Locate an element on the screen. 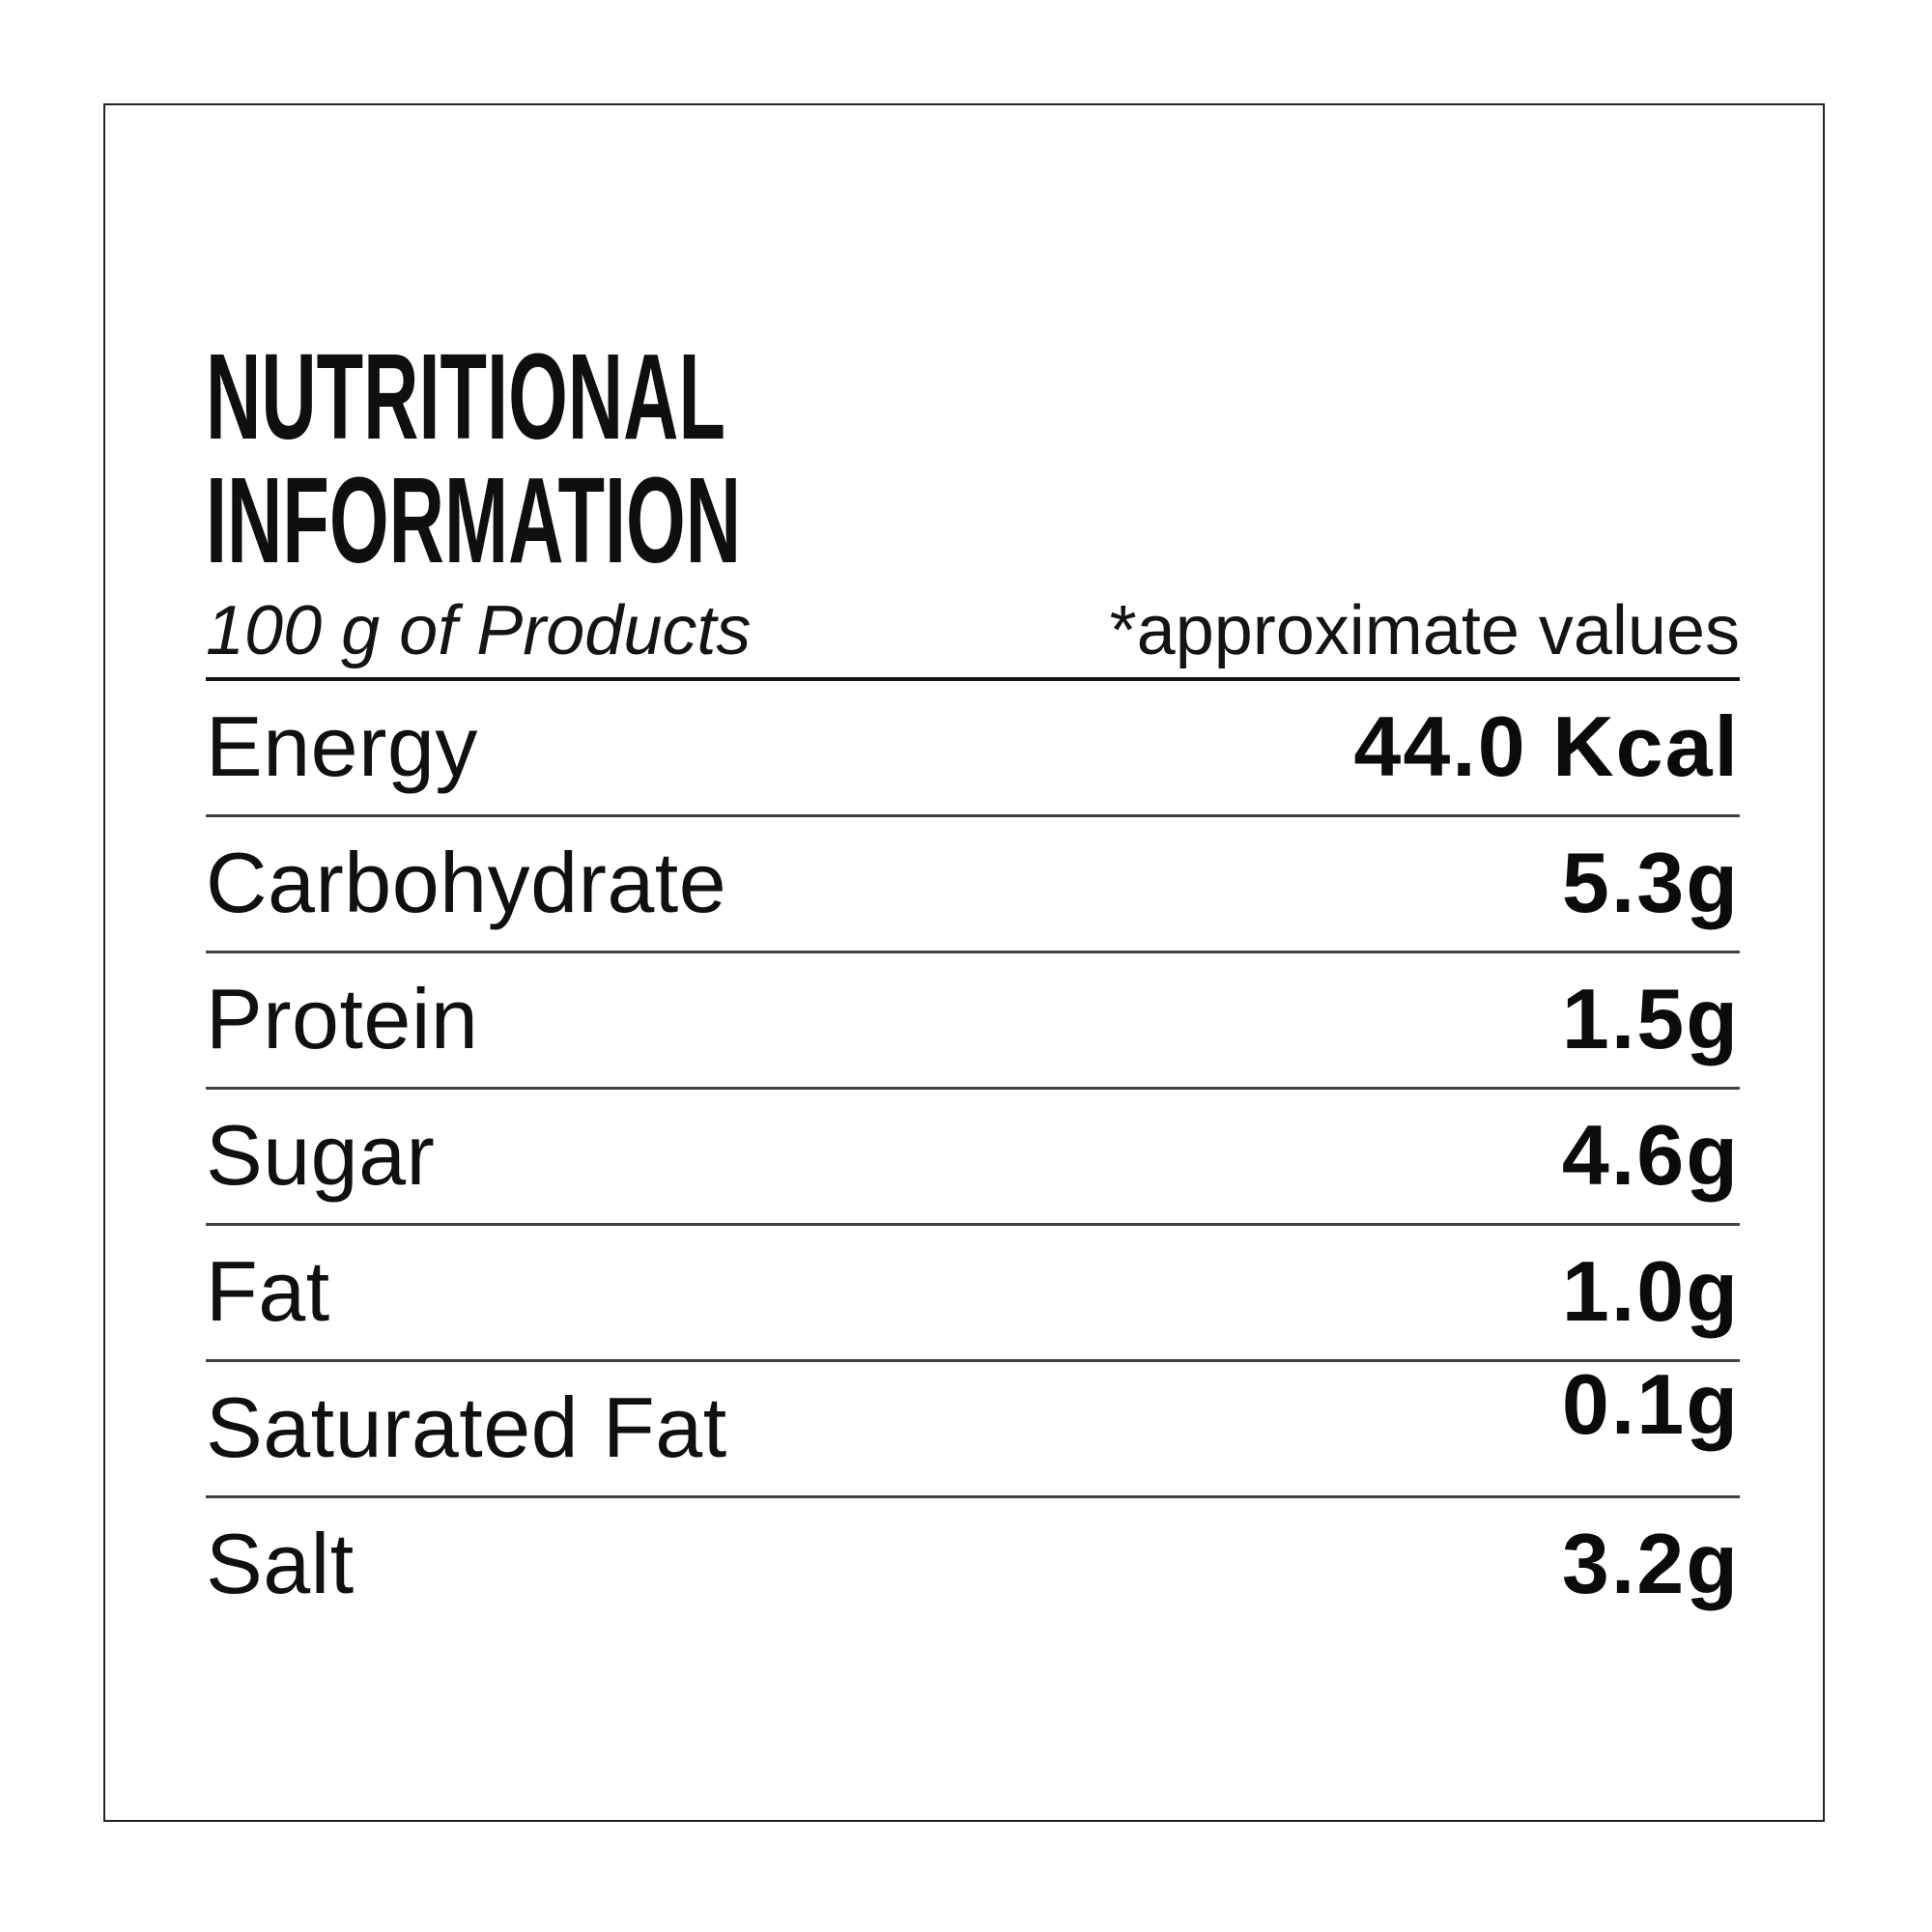  table-row: Sugar 4.6g is located at coordinates (973, 1158).